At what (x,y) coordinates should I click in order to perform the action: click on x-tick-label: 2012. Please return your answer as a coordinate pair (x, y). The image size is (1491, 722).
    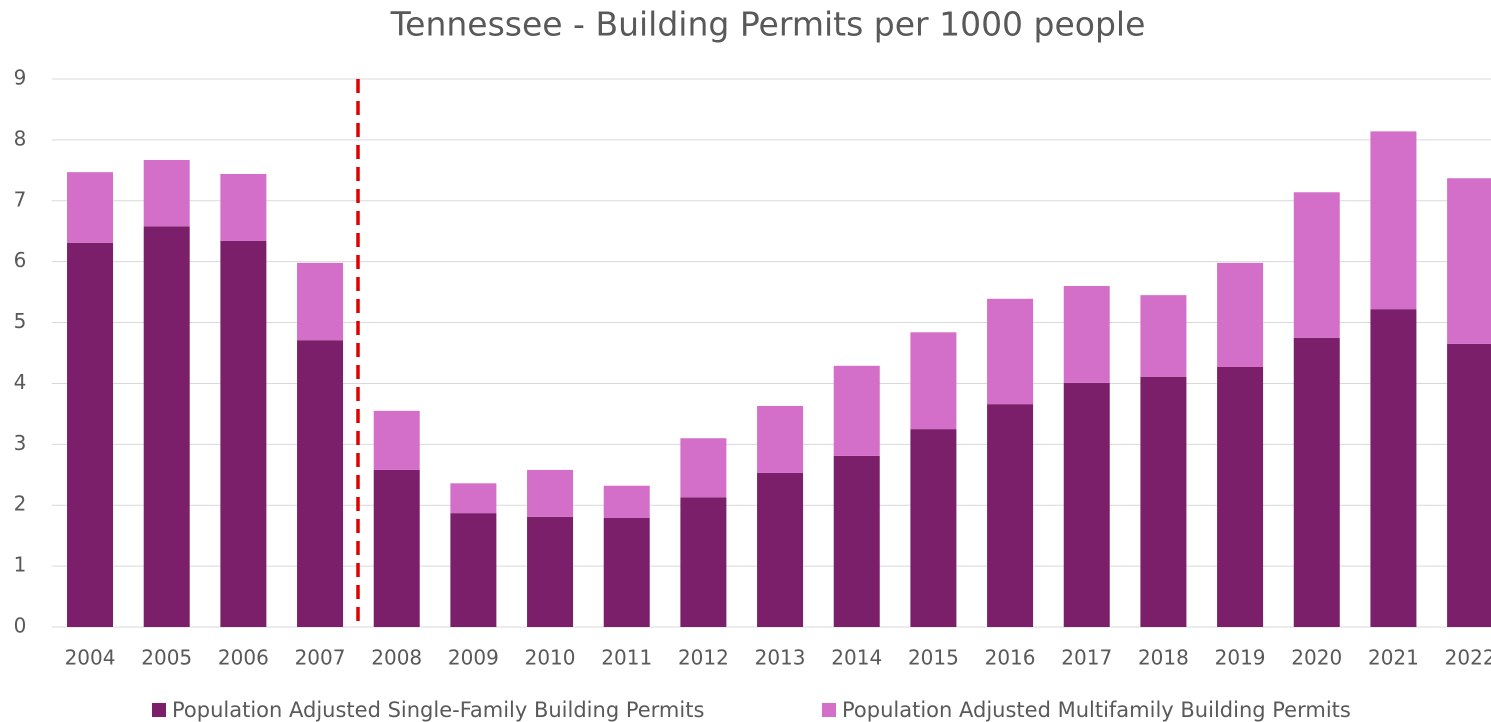
    Looking at the image, I should click on (703, 658).